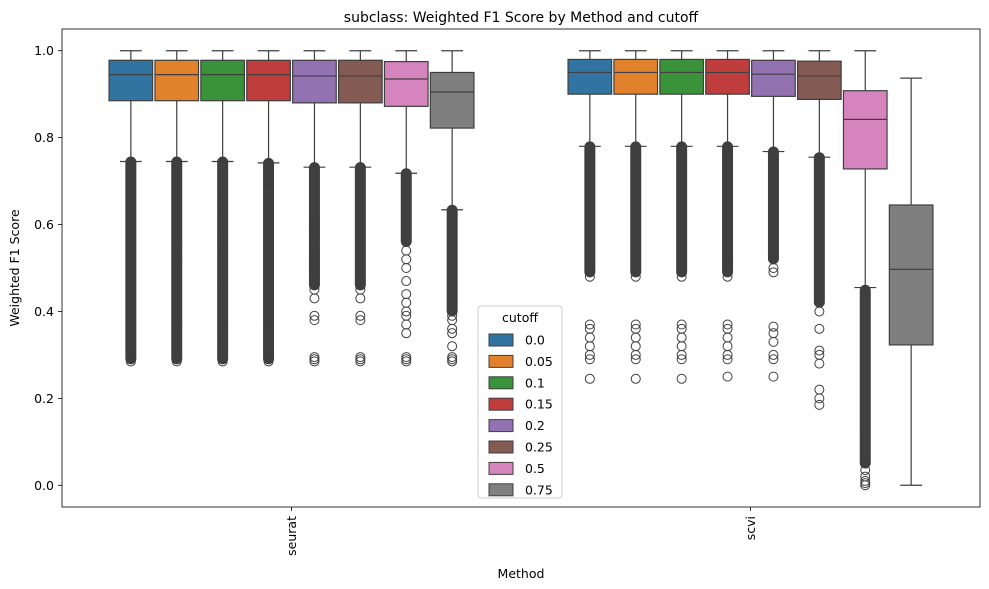  I want to click on legend-label: 0.1, so click(535, 382).